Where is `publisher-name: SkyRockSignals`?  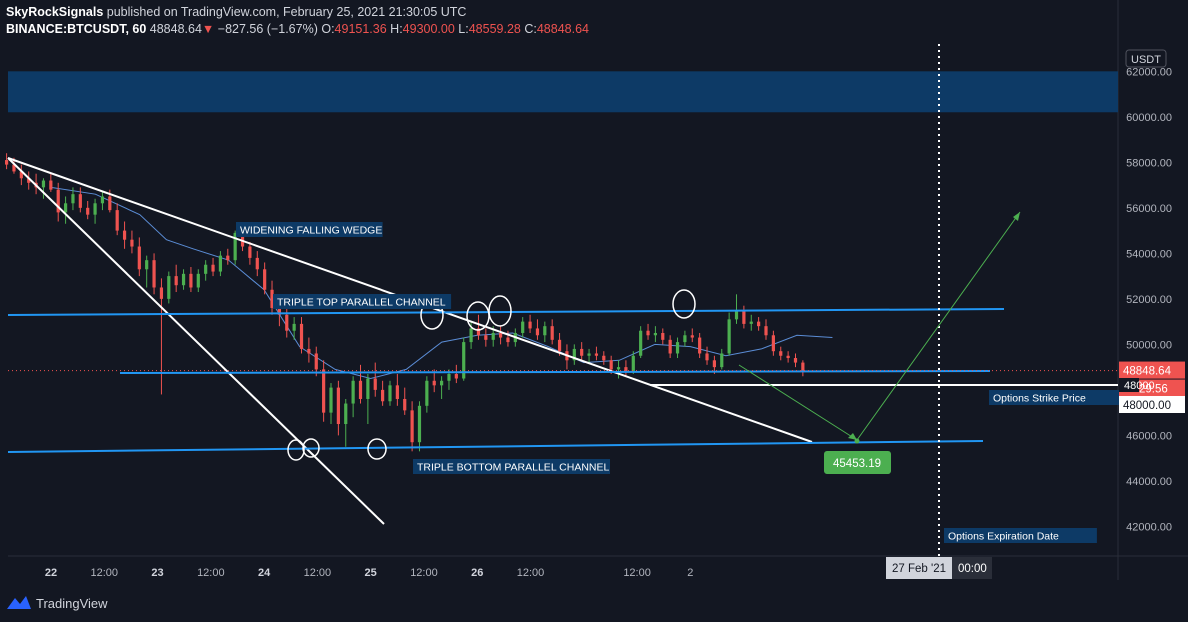
publisher-name: SkyRockSignals is located at coordinates (55, 12).